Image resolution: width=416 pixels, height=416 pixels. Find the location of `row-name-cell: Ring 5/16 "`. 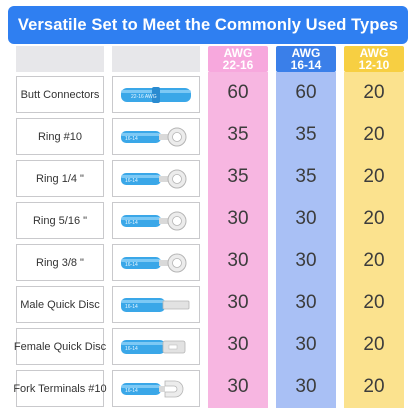

row-name-cell: Ring 5/16 " is located at coordinates (60, 220).